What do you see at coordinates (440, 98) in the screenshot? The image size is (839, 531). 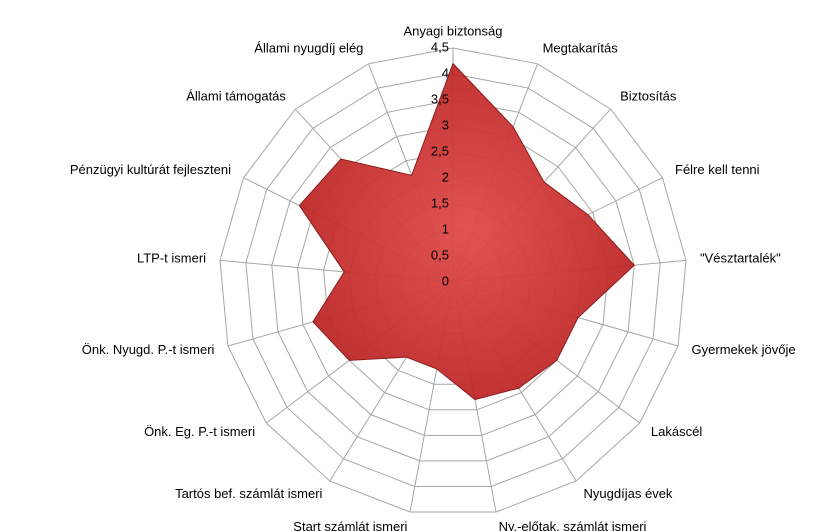 I see `y-tick-label: 3,5` at bounding box center [440, 98].